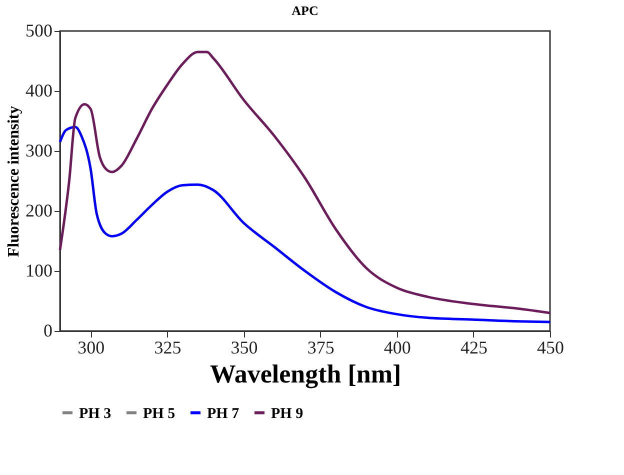  I want to click on legend-label: PH 5, so click(159, 414).